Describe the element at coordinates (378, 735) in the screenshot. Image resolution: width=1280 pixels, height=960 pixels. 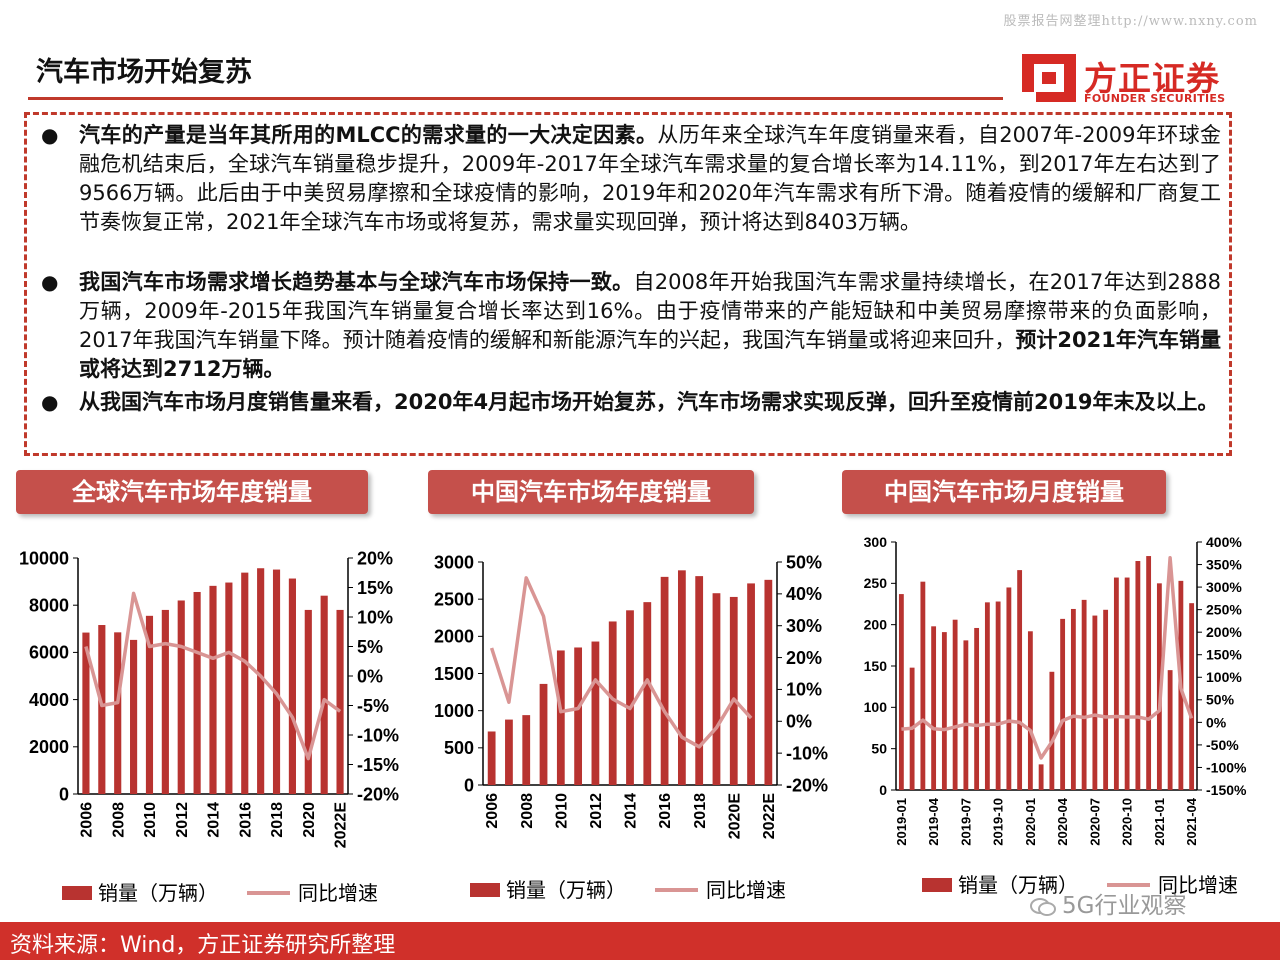
I see `right-tick-label: -10%` at that location.